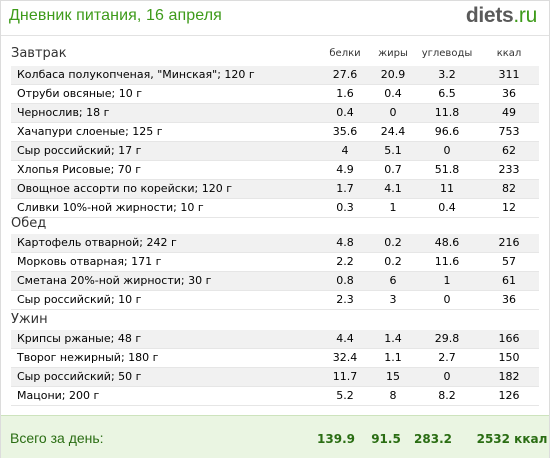  Describe the element at coordinates (79, 169) in the screenshot. I see `food-name: Хлопья Рисовые; 70 г` at that location.